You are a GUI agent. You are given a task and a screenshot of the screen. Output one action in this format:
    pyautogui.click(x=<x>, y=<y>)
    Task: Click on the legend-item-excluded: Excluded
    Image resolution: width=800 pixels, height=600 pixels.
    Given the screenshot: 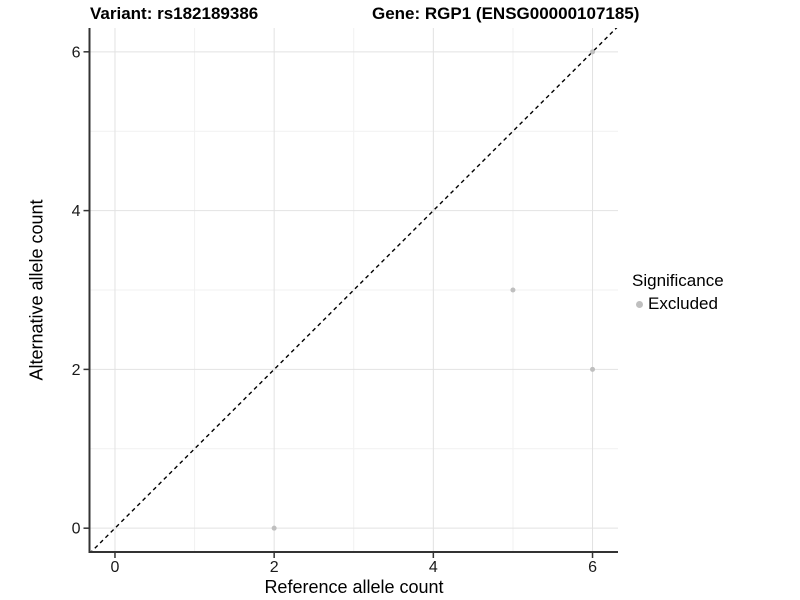 What is the action you would take?
    pyautogui.click(x=714, y=304)
    